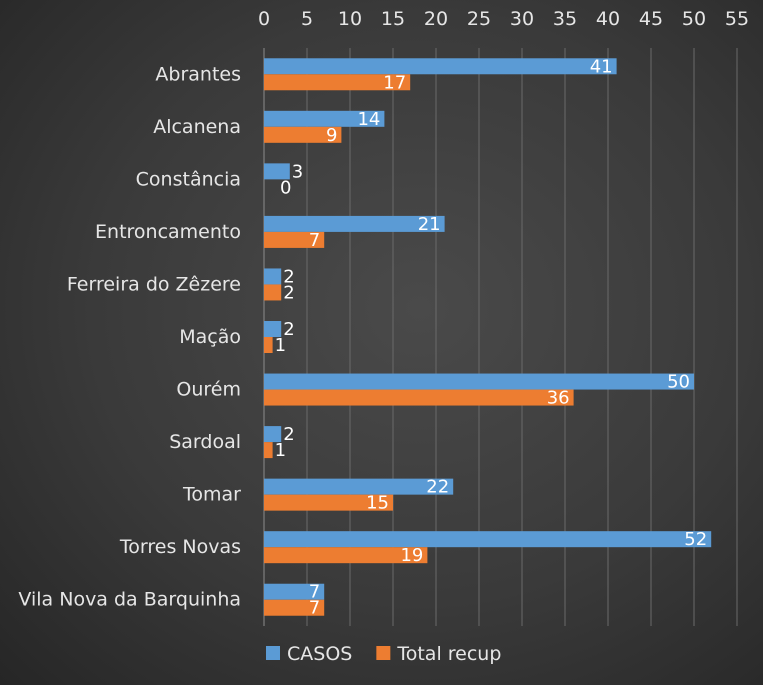 Image resolution: width=763 pixels, height=685 pixels. I want to click on category-label-torres-novas: Torres Novas, so click(180, 547).